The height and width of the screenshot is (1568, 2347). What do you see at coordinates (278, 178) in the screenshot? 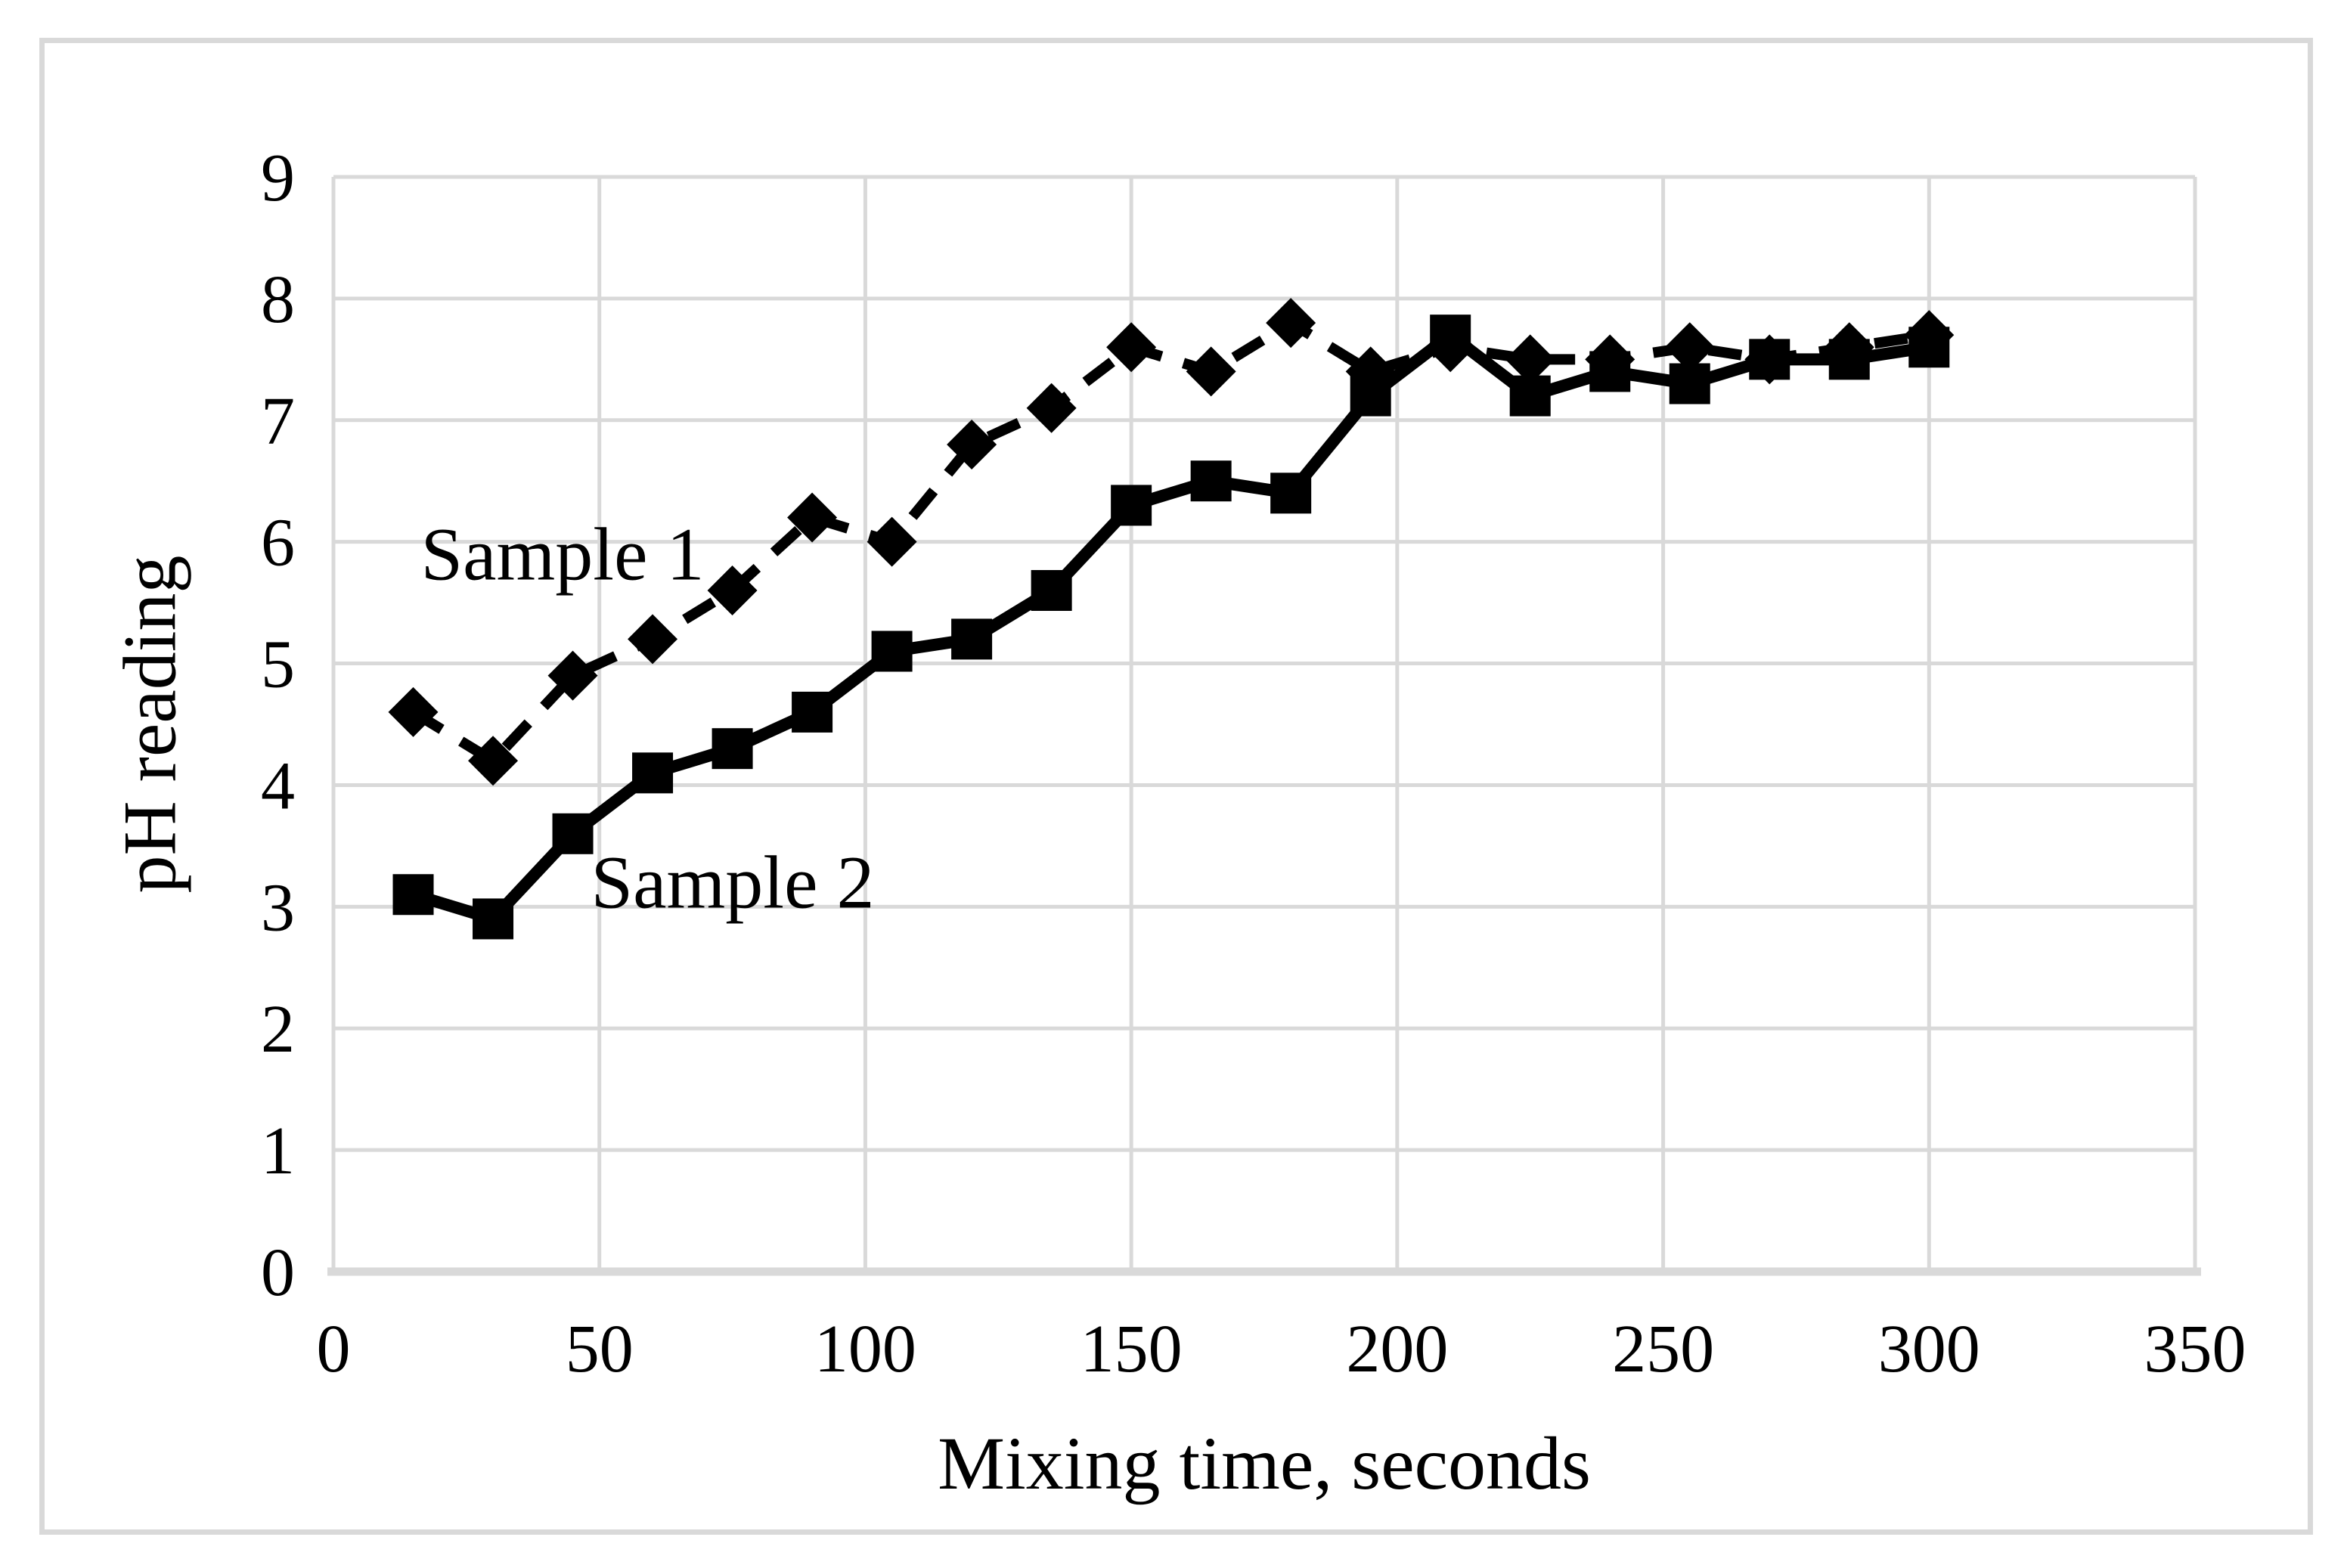
I see `y-tick-label: 9` at bounding box center [278, 178].